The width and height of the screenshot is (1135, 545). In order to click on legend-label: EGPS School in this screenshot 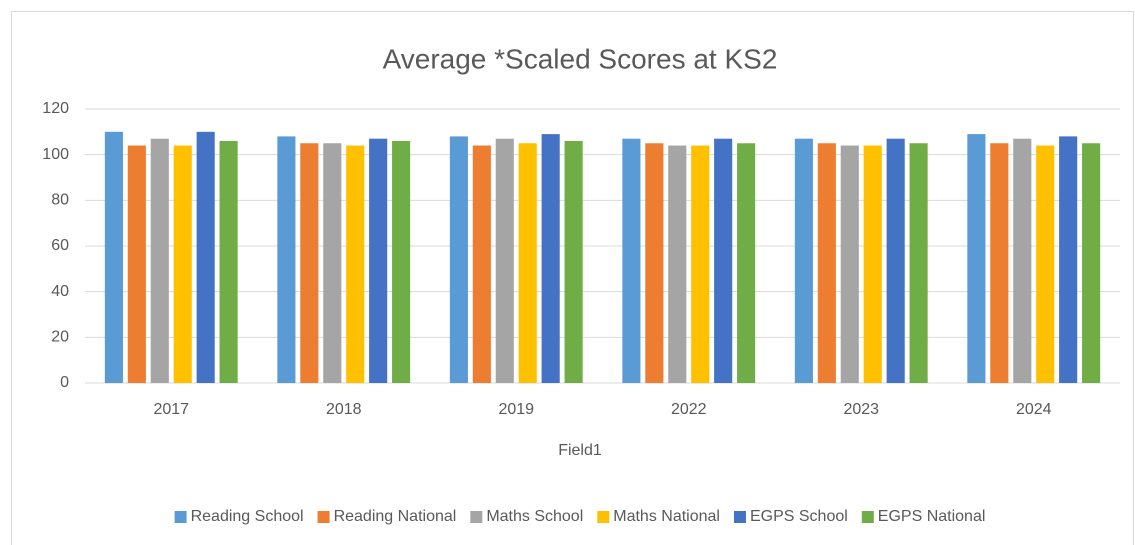, I will do `click(799, 516)`.